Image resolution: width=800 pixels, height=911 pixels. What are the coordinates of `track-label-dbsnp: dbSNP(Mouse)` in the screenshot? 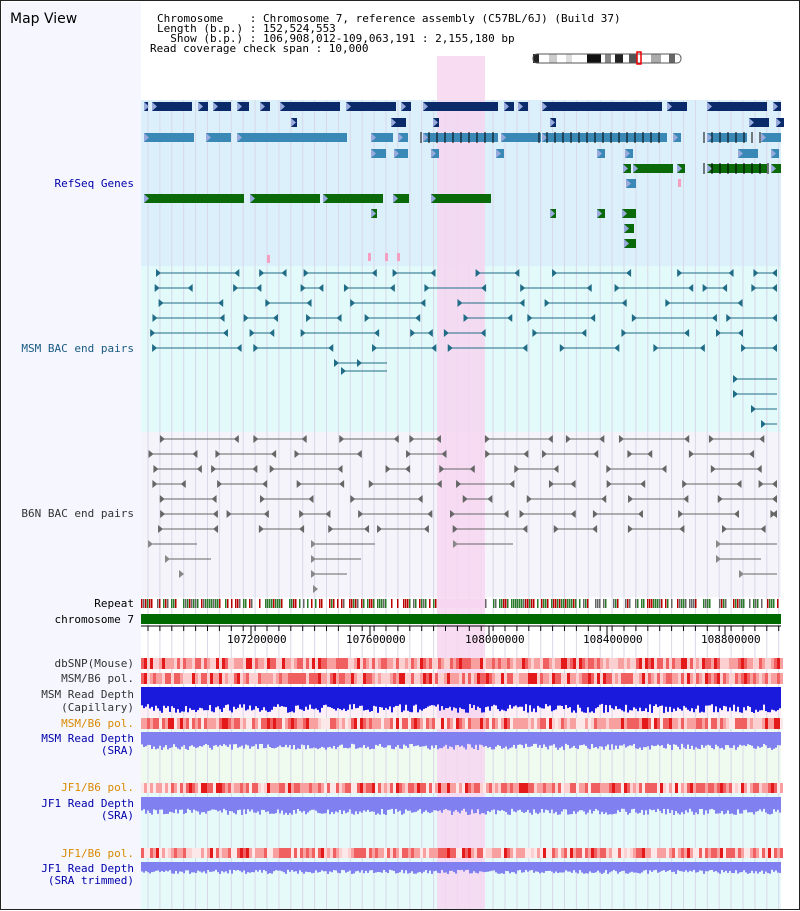 It's located at (94, 663).